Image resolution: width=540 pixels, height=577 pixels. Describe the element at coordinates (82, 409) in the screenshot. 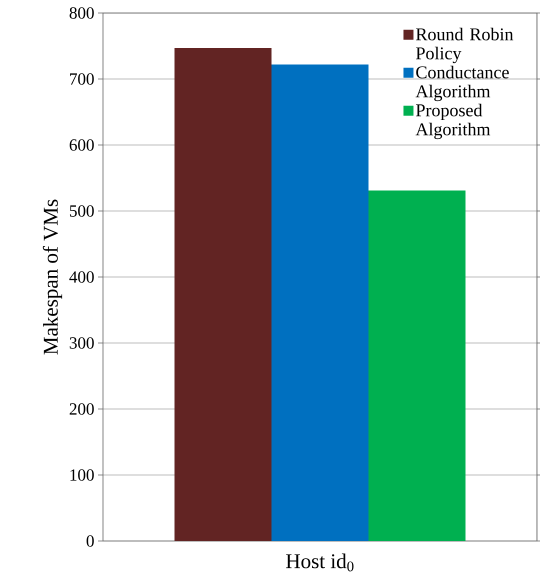

I see `y-tick-label: 200` at that location.